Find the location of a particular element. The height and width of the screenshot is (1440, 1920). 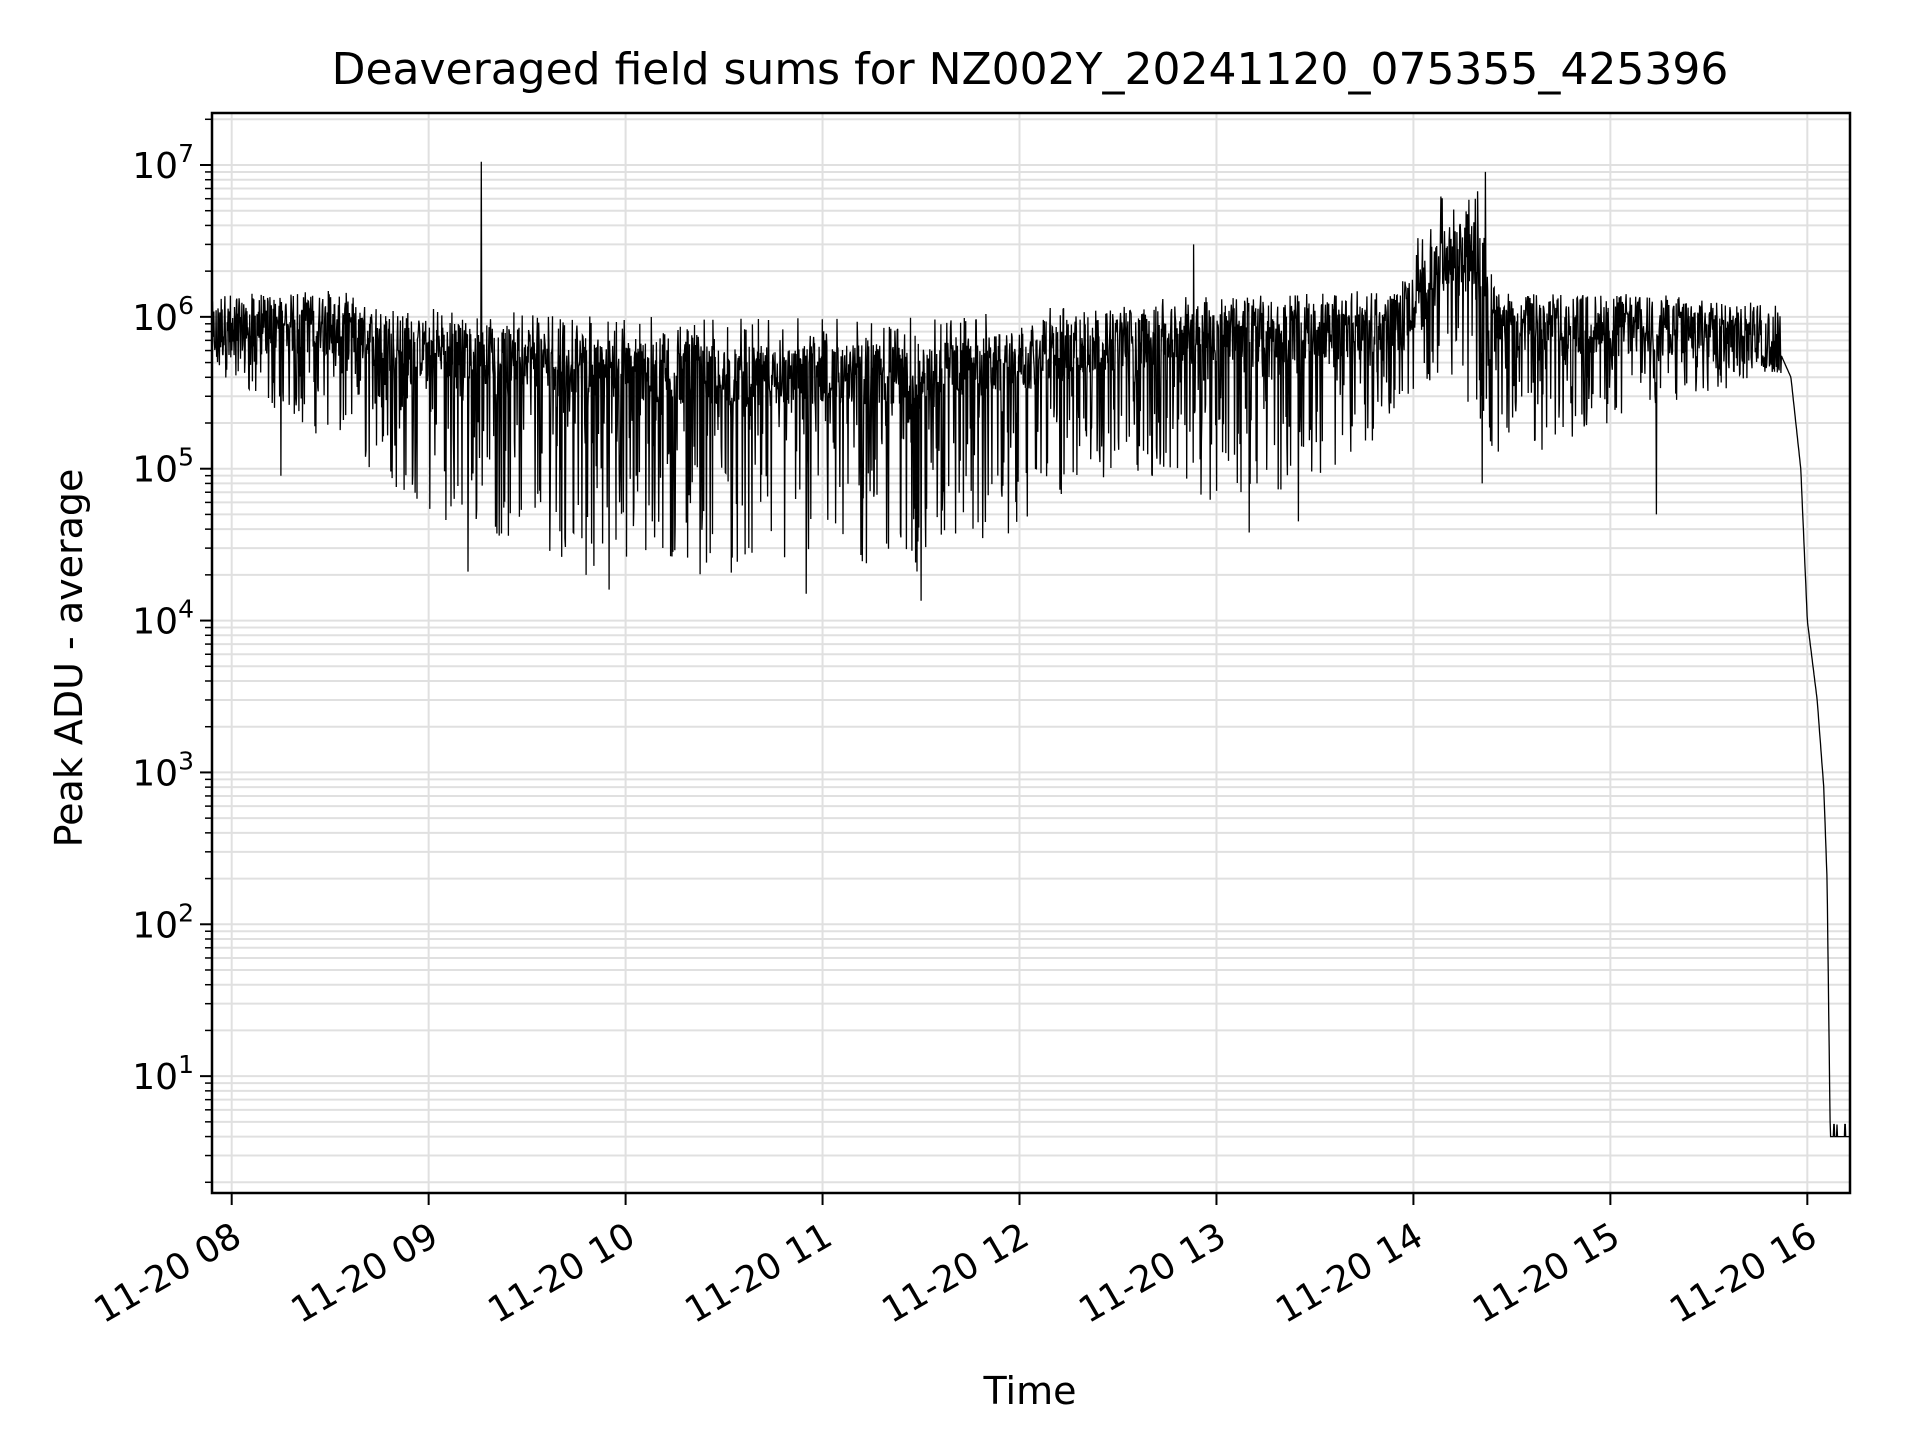

y-tick-label: 10⁵ is located at coordinates (163, 467).